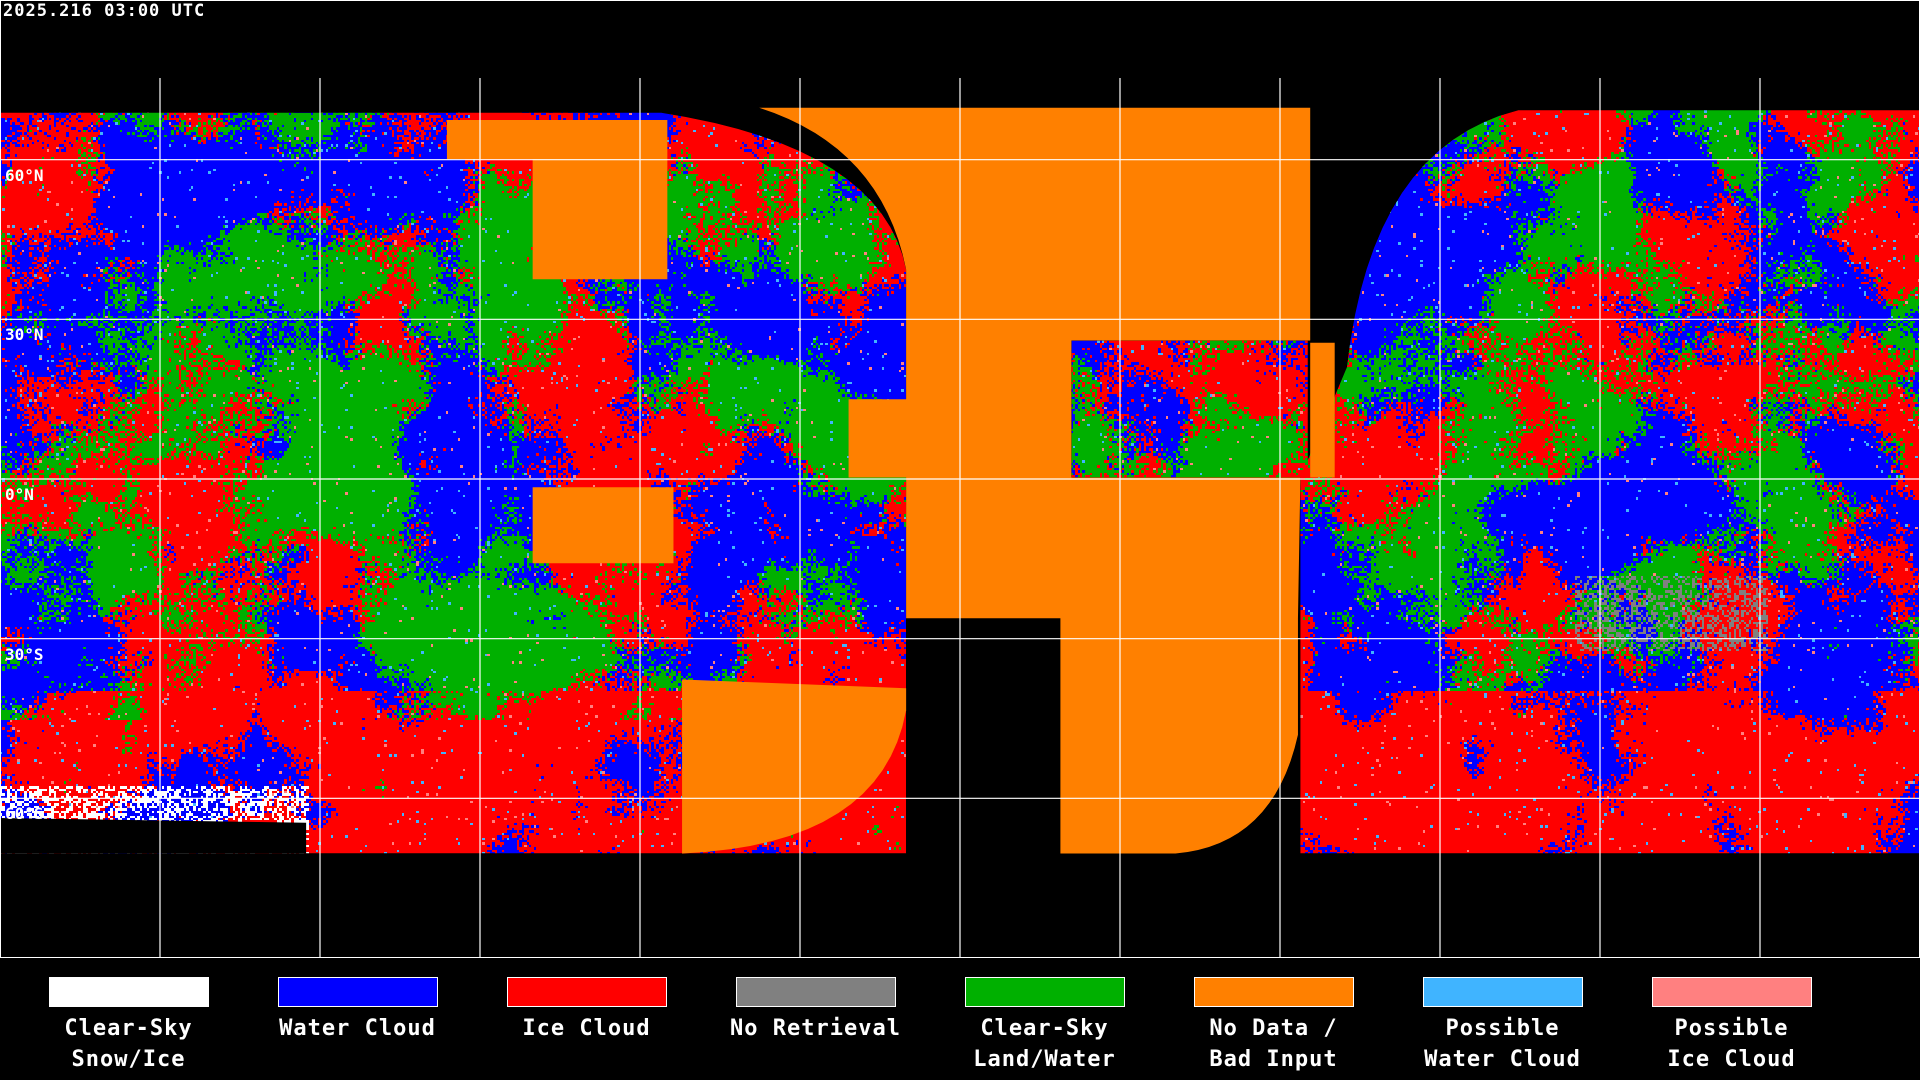 Image resolution: width=1920 pixels, height=1080 pixels. I want to click on legend-item-clear-sky-snow-ice: Clear-Sky Snow/Ice, so click(128, 1025).